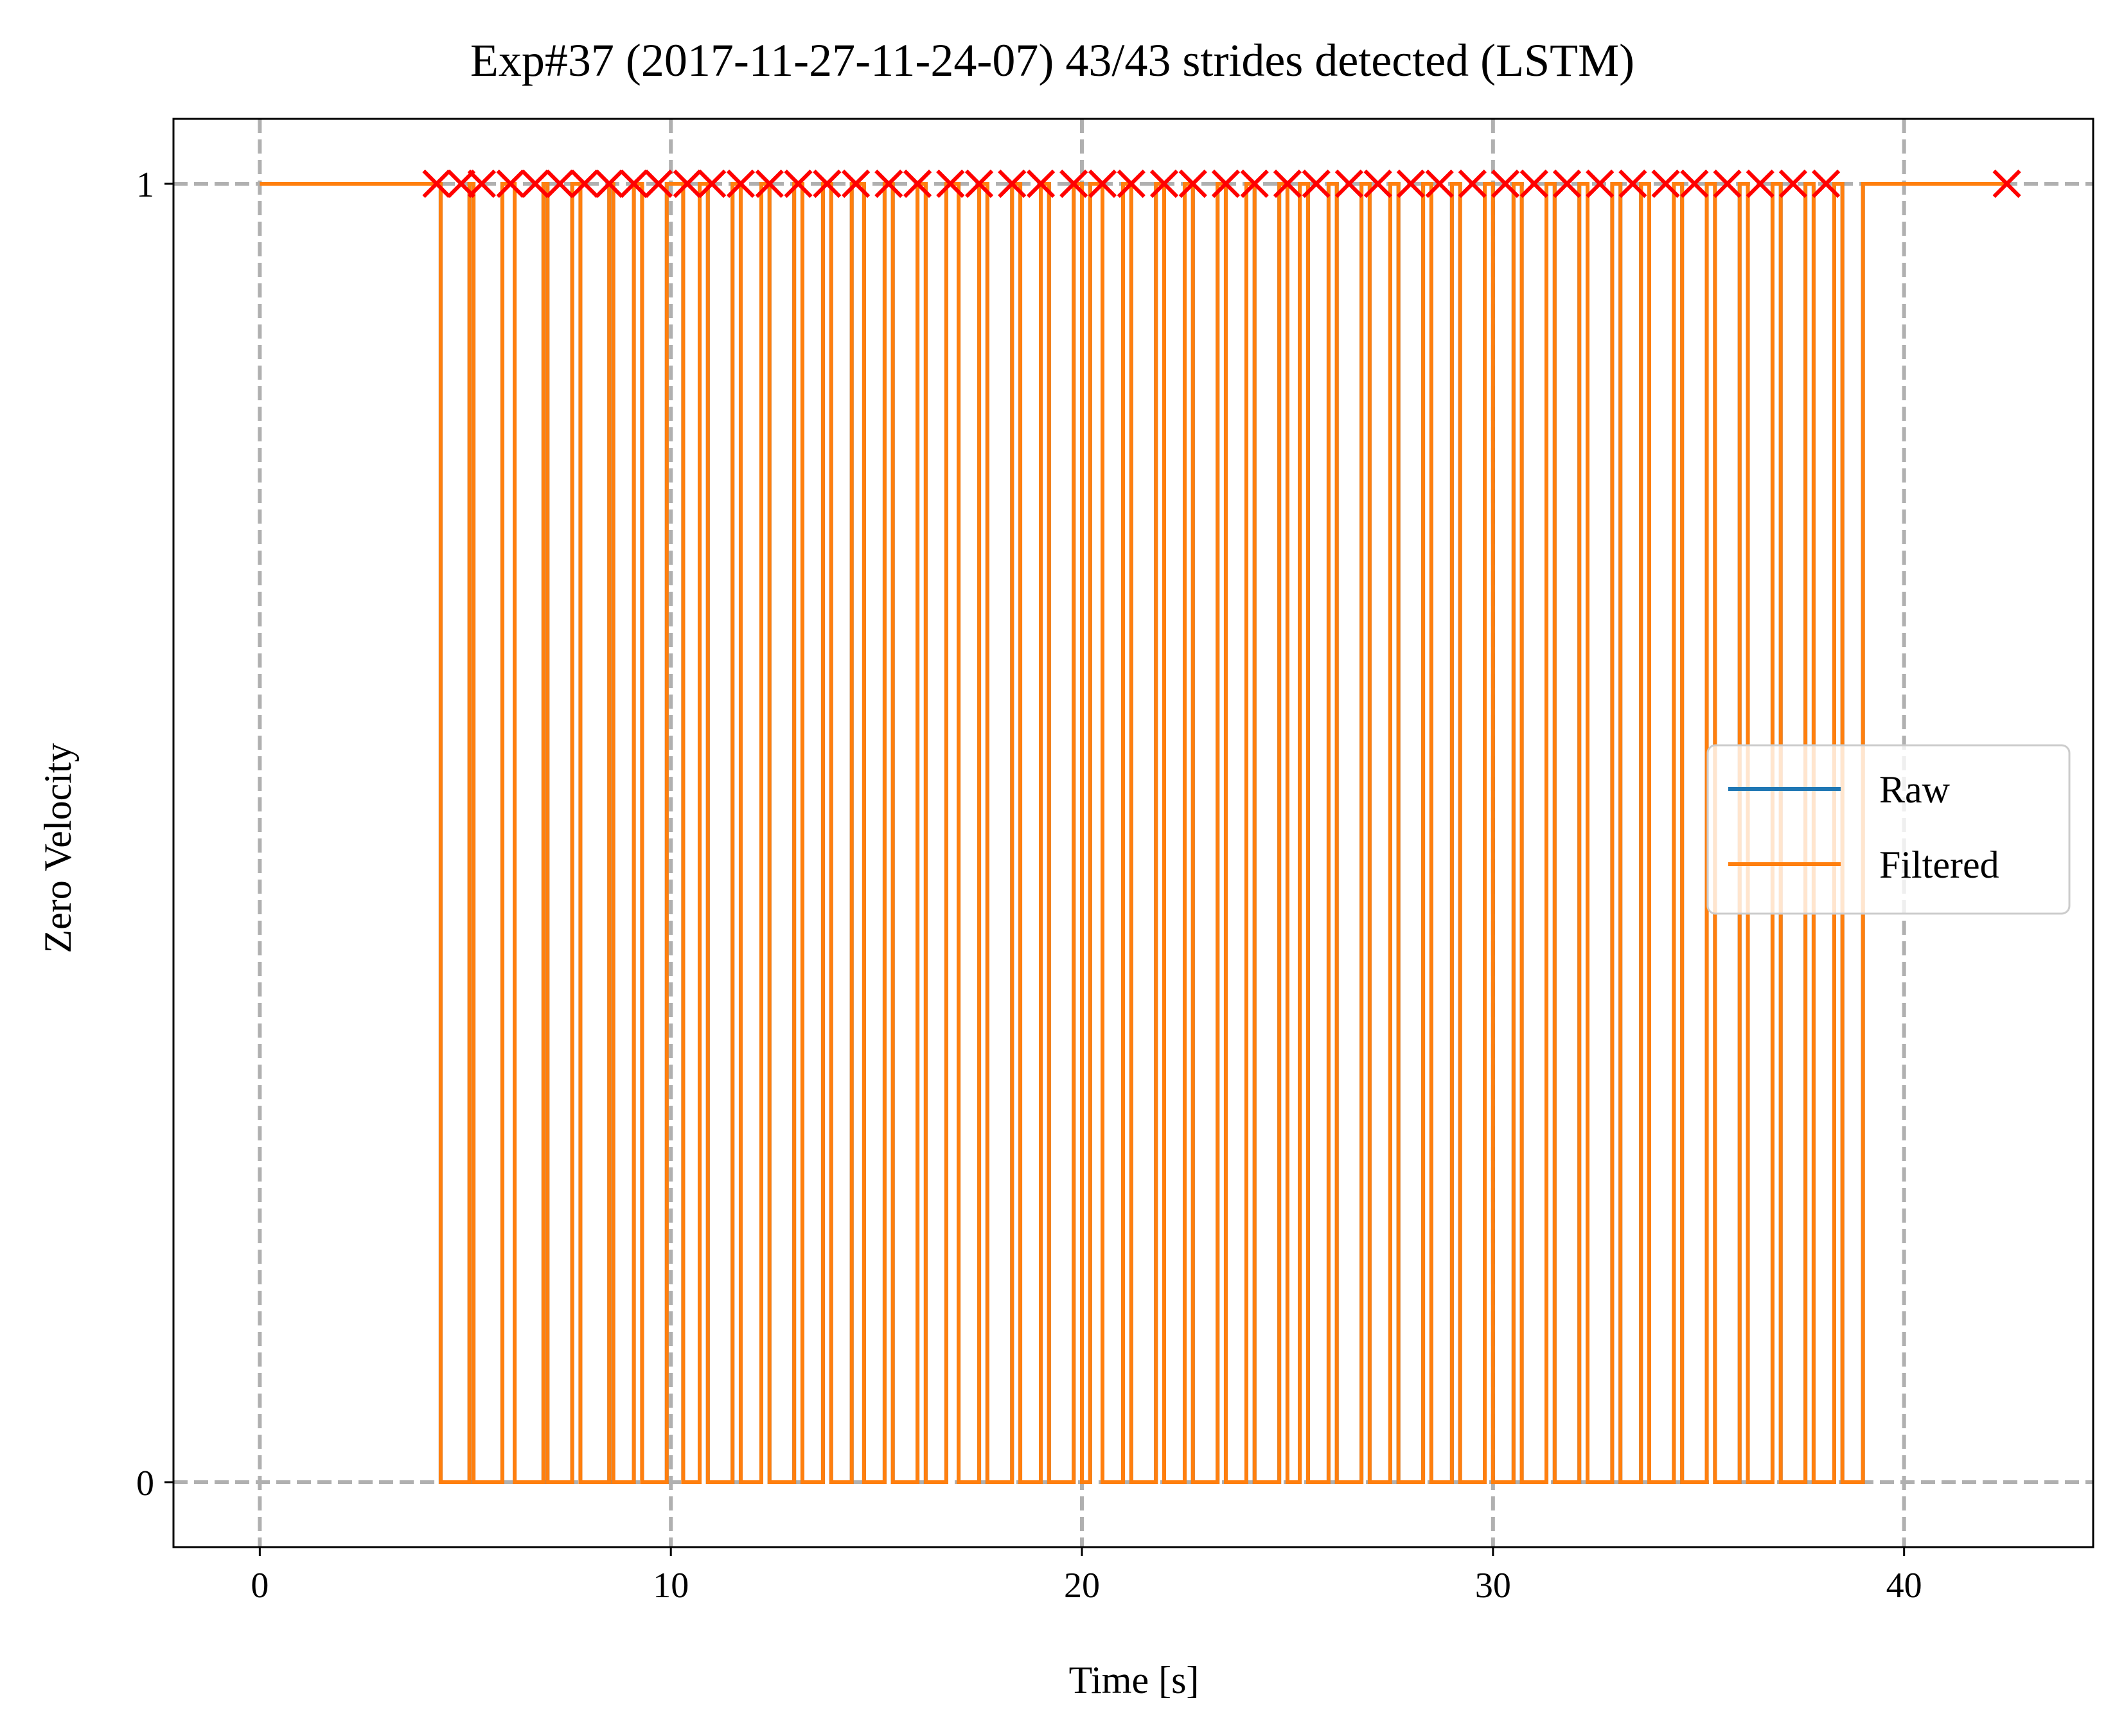 Image resolution: width=2124 pixels, height=1736 pixels. Describe the element at coordinates (1939, 865) in the screenshot. I see `legend-label-filtered: Filtered` at that location.